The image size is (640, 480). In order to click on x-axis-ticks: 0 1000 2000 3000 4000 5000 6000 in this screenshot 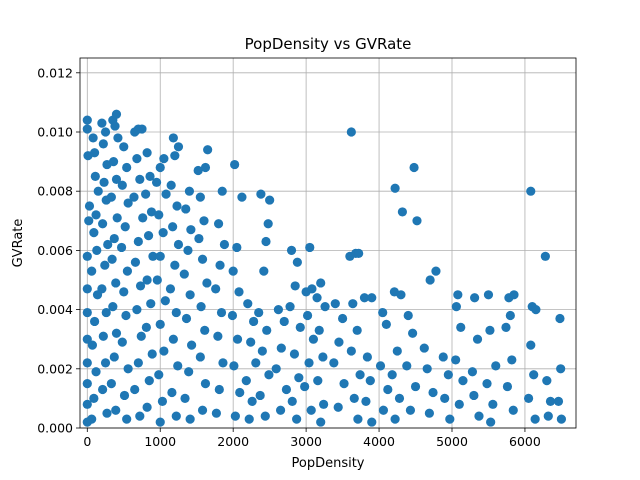, I will do `click(312, 438)`.